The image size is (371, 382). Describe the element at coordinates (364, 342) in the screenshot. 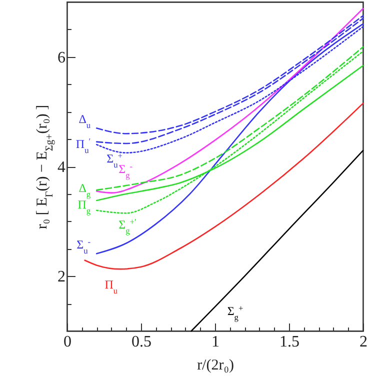

I see `x-tick-label: 2` at that location.